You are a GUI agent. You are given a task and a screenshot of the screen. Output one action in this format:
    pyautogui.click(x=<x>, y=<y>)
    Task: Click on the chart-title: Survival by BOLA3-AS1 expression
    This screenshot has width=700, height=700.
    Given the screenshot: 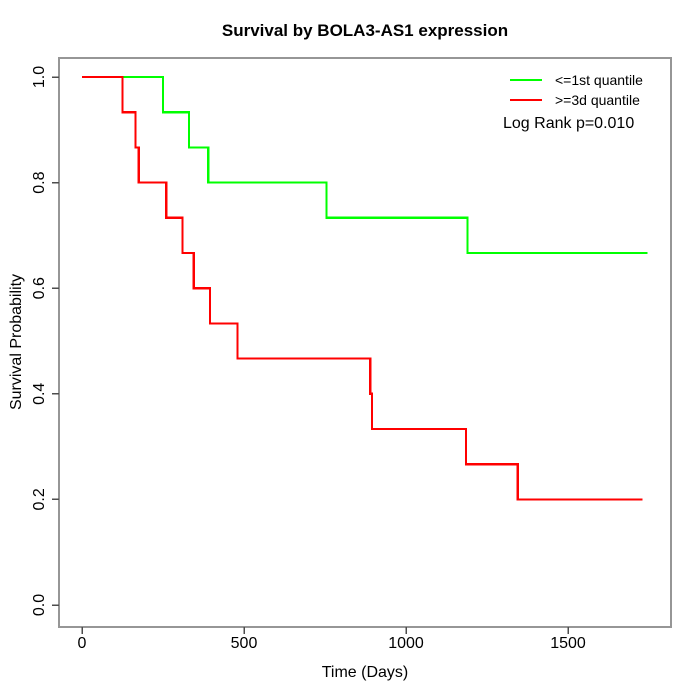 What is the action you would take?
    pyautogui.click(x=365, y=30)
    